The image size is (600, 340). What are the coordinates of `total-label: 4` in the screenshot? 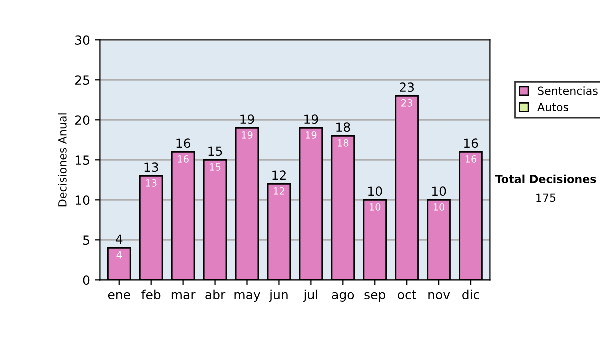 It's located at (119, 239).